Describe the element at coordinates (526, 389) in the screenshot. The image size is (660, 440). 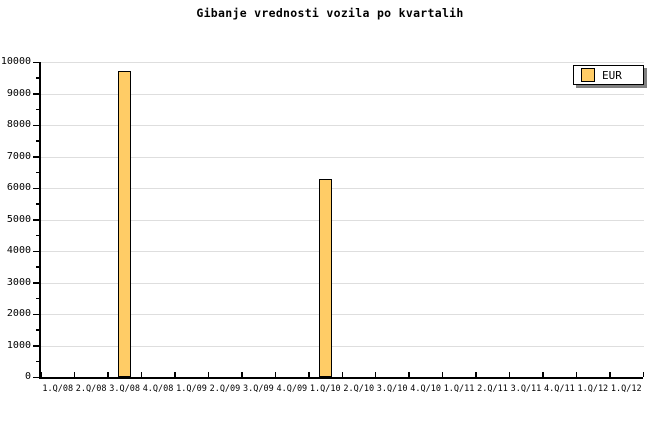
I see `x-axis-category-label: 3.Q/11` at that location.